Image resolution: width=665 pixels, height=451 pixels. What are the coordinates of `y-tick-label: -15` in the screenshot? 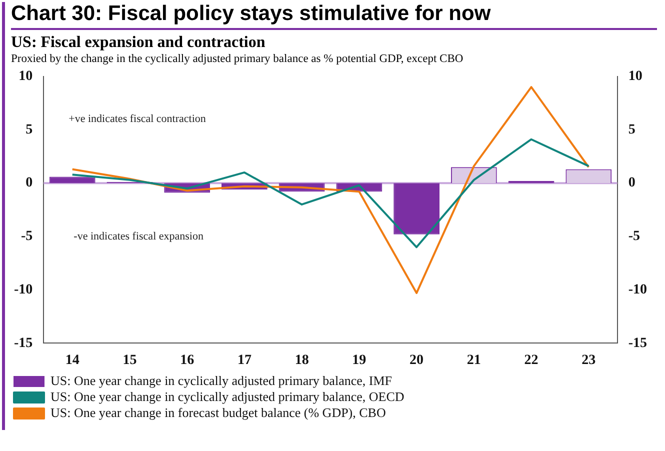 It's located at (23, 343).